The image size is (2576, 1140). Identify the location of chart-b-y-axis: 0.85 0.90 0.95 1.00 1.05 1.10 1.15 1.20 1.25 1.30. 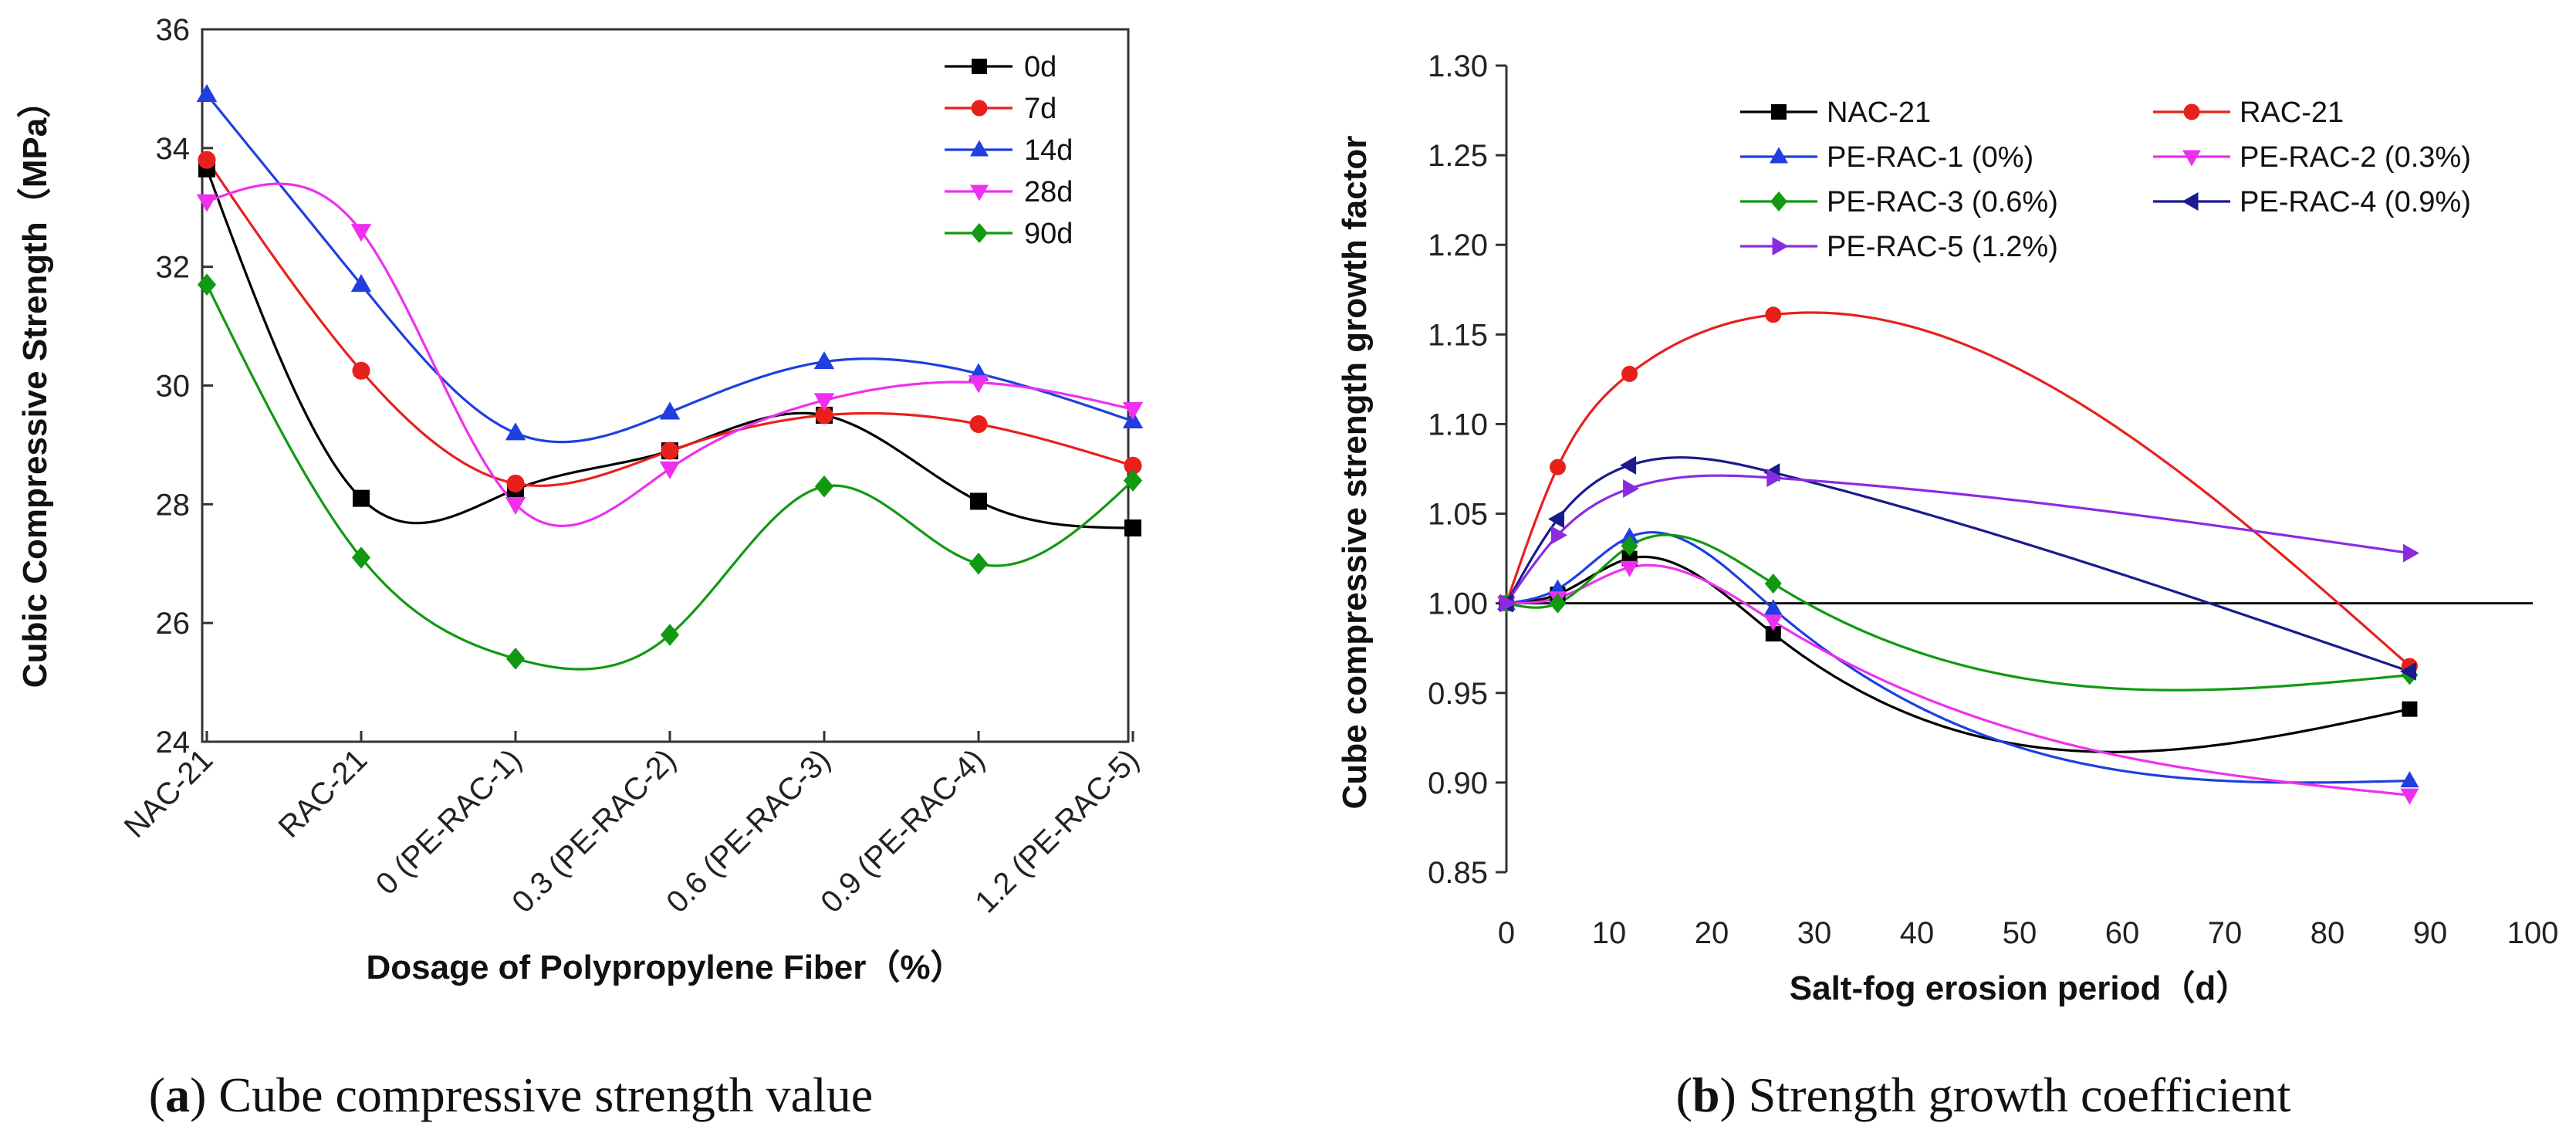
(1467, 469).